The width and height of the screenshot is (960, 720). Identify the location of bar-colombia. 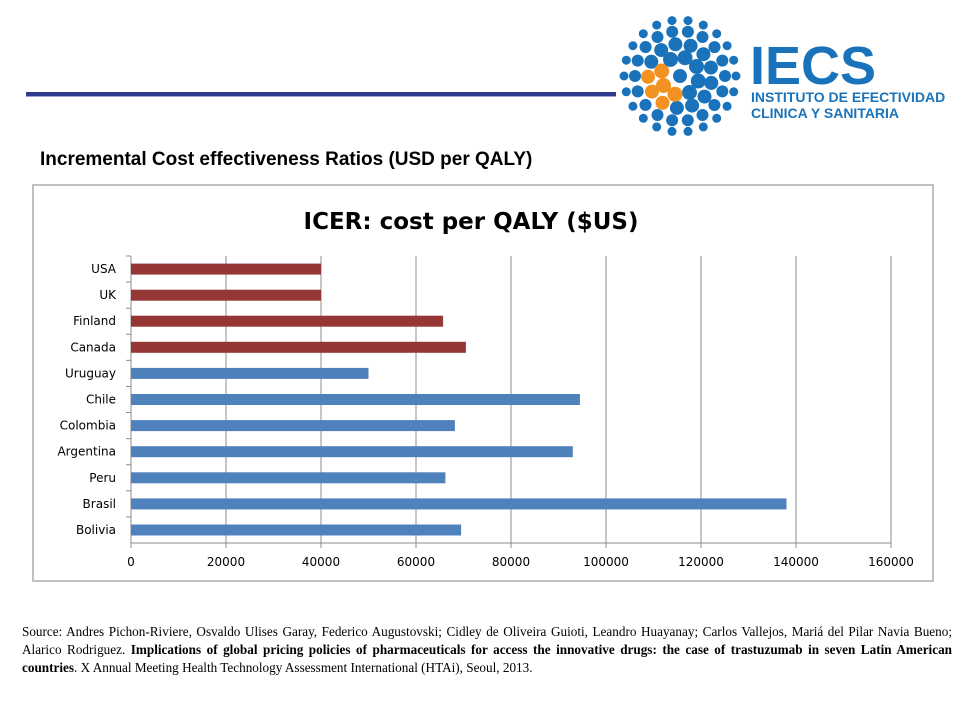
(293, 426).